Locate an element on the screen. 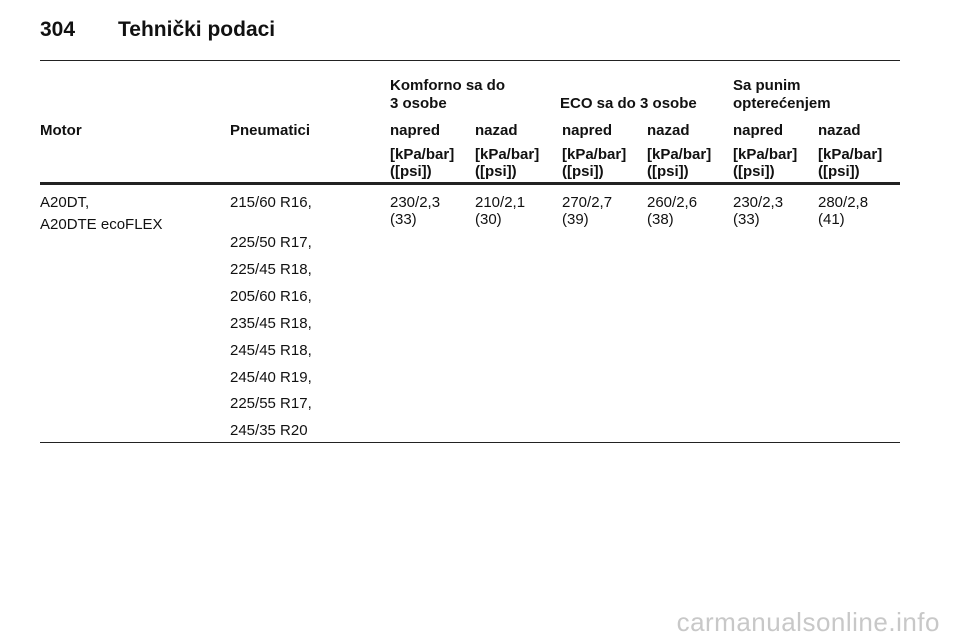  group-header: Sa punim is located at coordinates (767, 85).